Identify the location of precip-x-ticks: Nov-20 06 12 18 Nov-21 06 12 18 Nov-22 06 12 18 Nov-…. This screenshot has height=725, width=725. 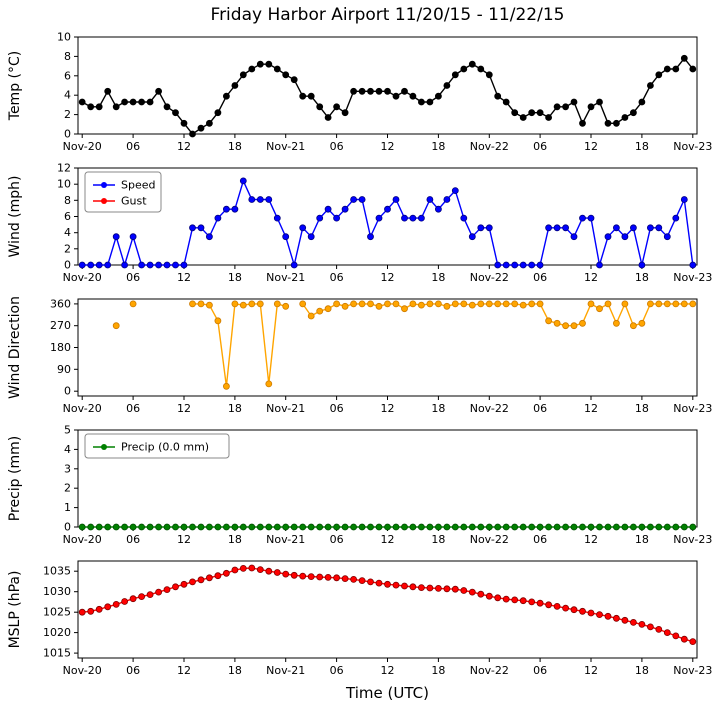
(387, 536).